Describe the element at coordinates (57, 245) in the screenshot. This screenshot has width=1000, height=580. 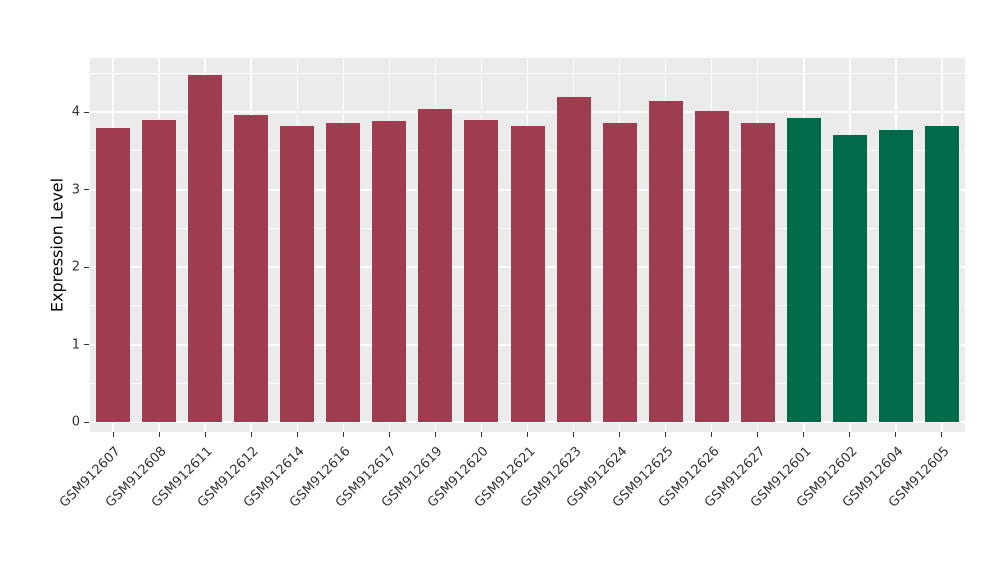
I see `y-axis-title: Expression Level` at that location.